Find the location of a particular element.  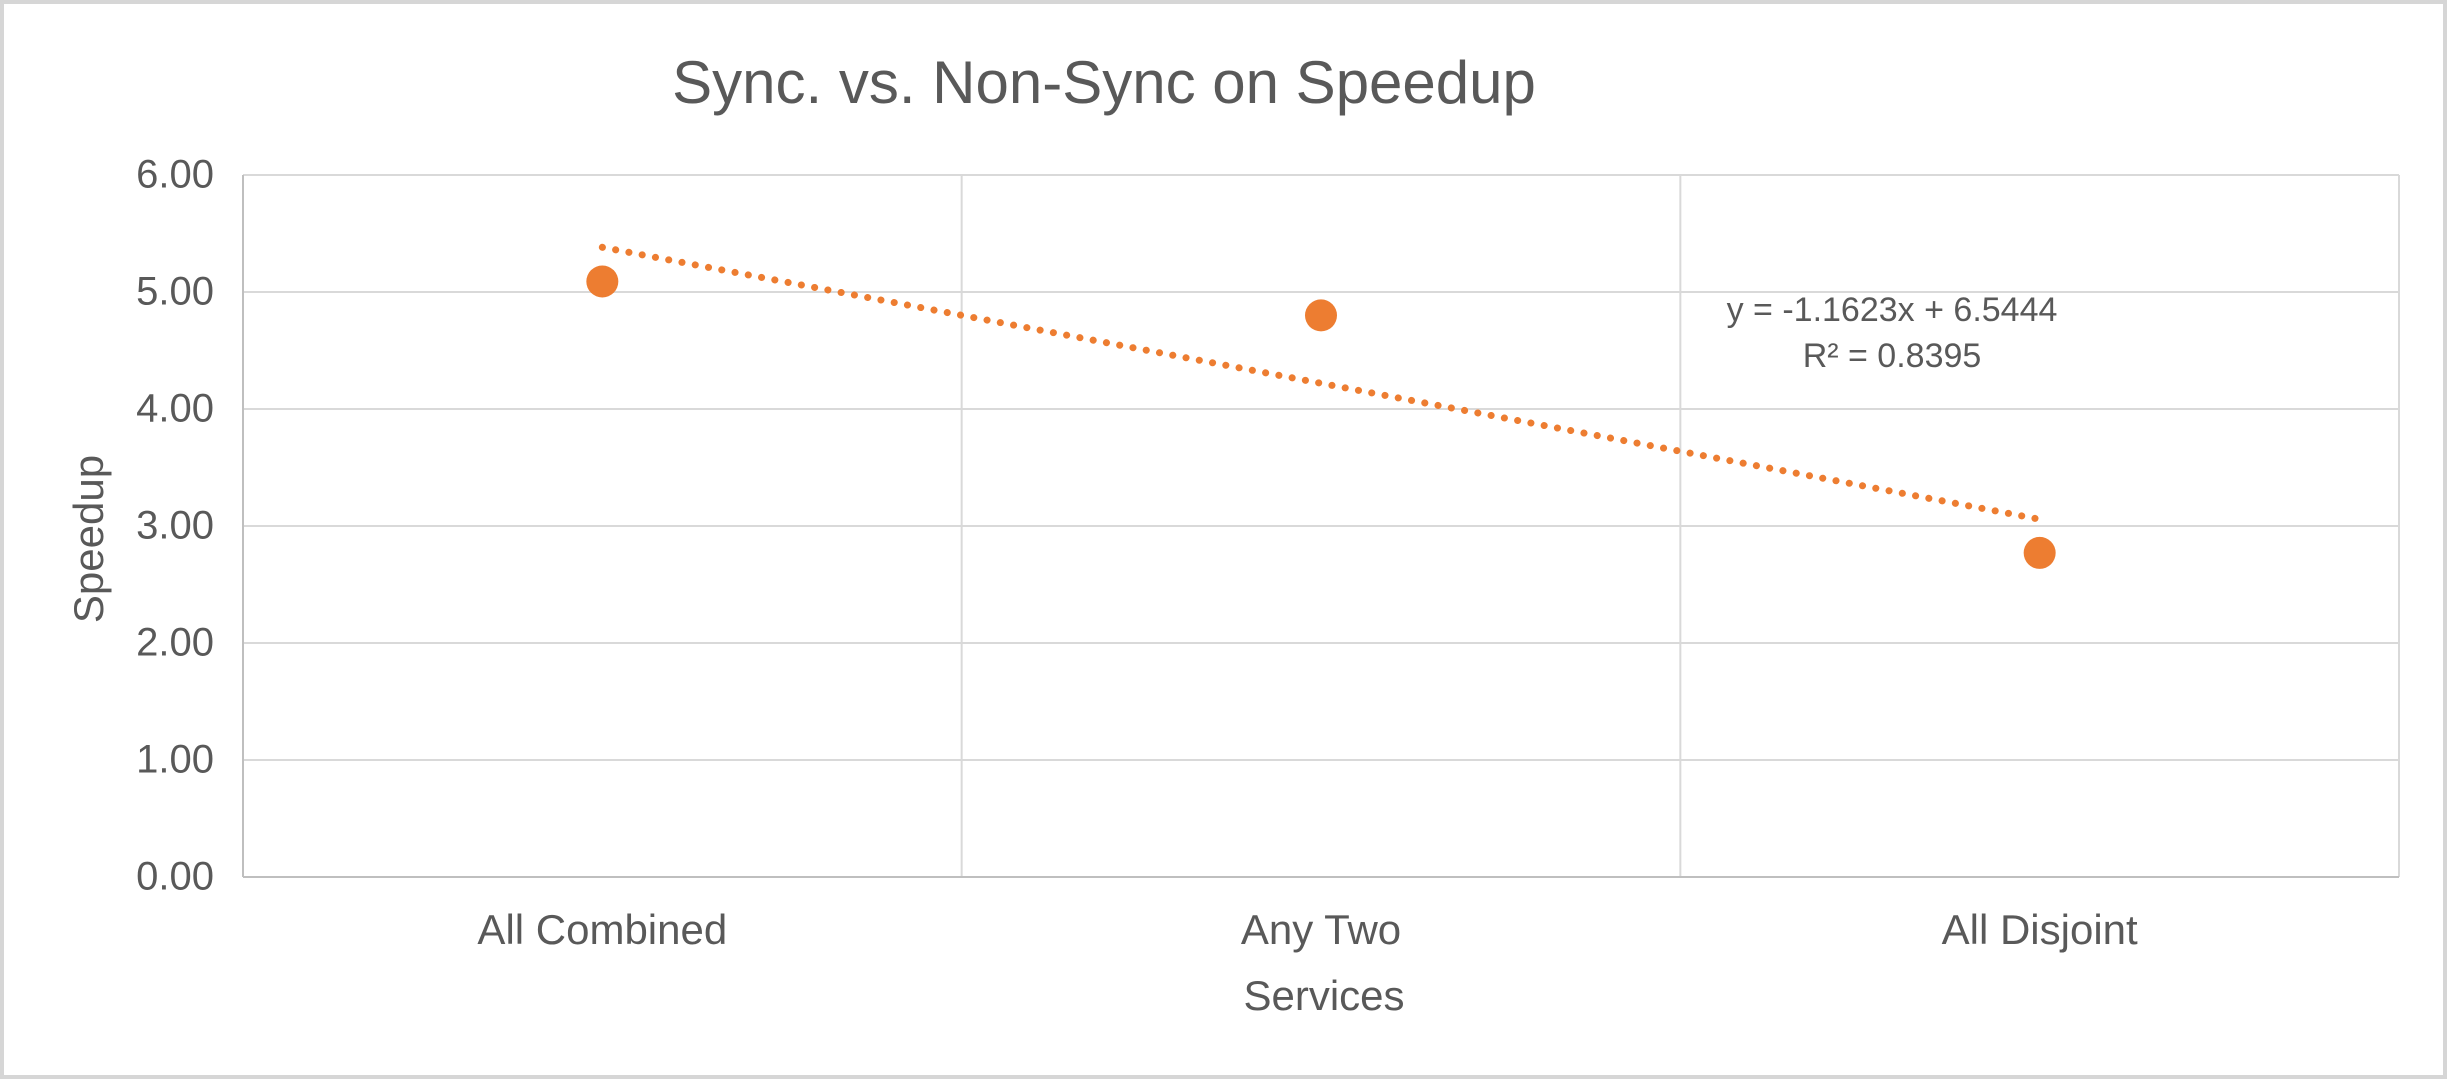

y-tick-label: 0.00 is located at coordinates (175, 876).